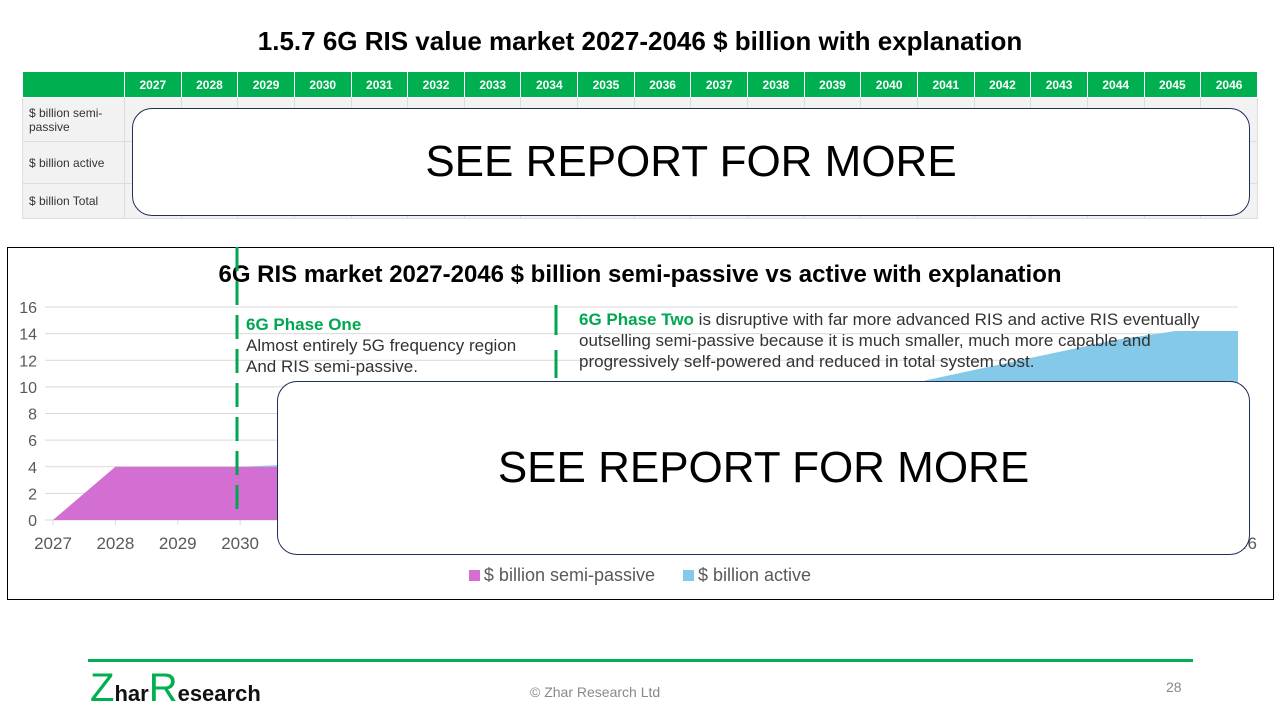 The image size is (1280, 720). What do you see at coordinates (1059, 84) in the screenshot?
I see `header-cell: 2043` at bounding box center [1059, 84].